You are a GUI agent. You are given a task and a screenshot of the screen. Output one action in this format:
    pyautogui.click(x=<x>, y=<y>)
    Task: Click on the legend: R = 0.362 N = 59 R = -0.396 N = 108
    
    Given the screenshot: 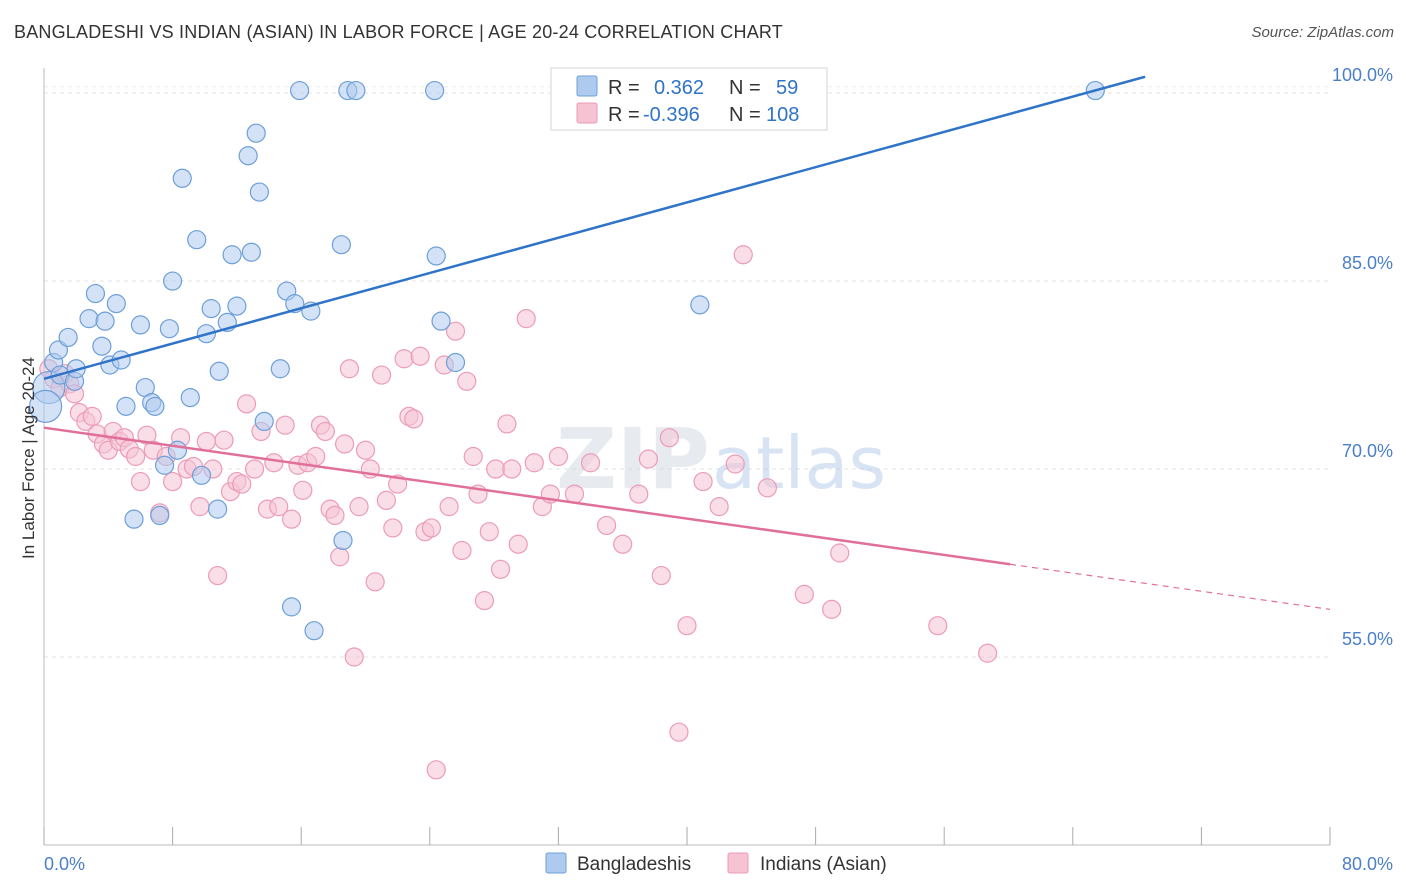 What is the action you would take?
    pyautogui.click(x=689, y=99)
    